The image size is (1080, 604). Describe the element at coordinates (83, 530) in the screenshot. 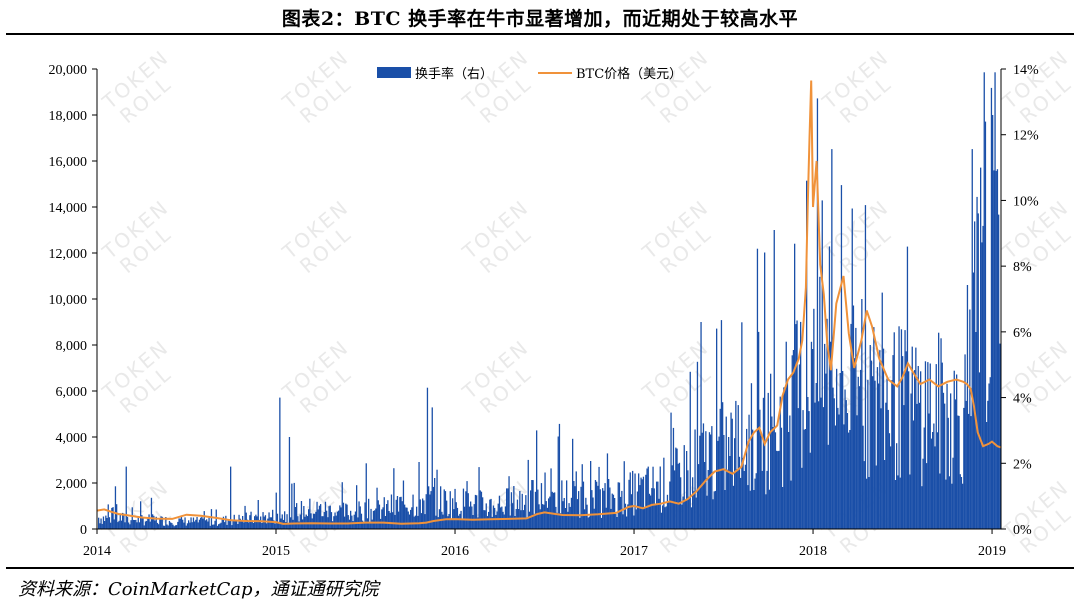

I see `left-tick-label: 0` at that location.